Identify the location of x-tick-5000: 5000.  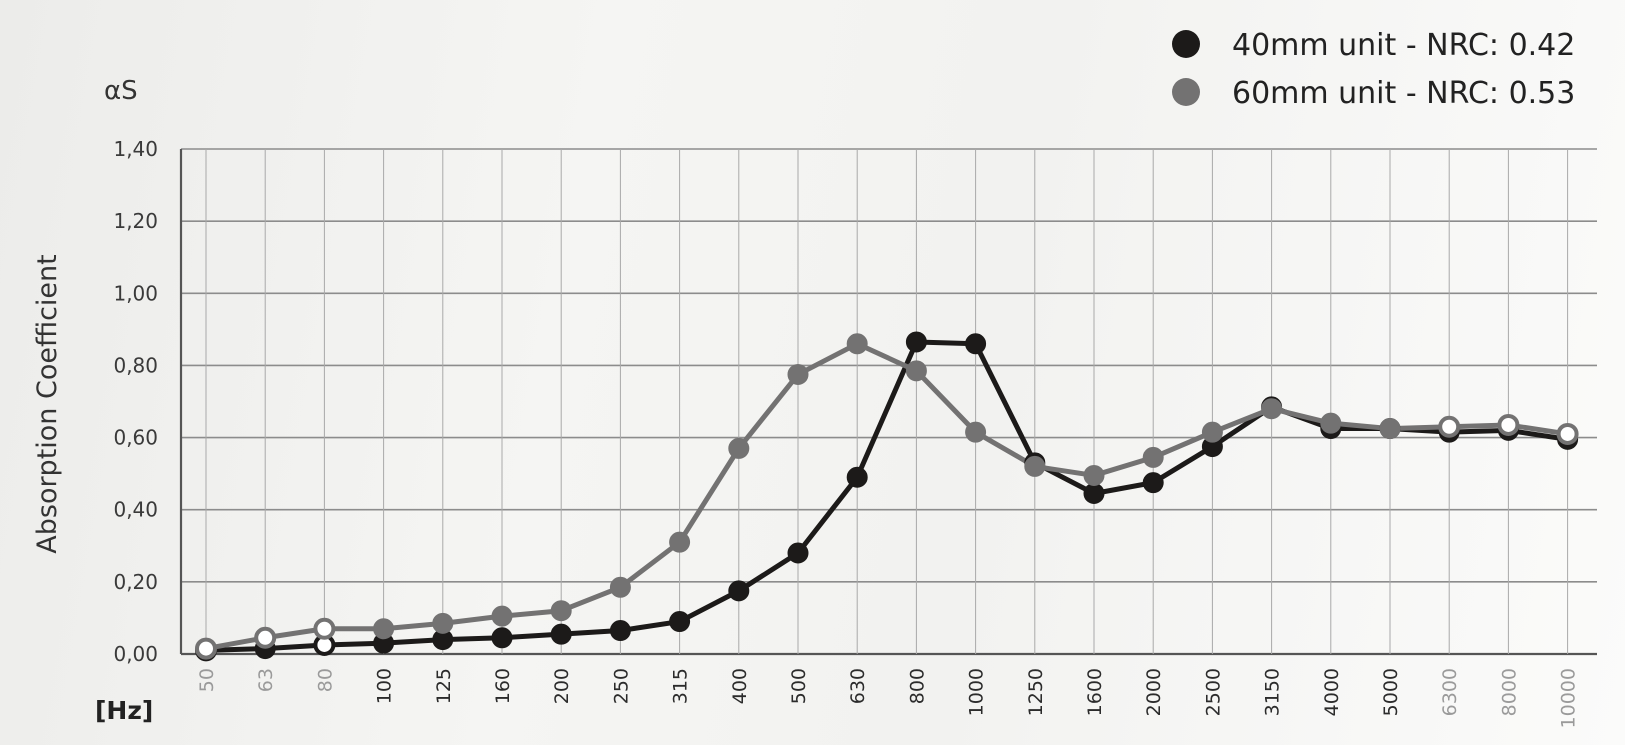
(1391, 692).